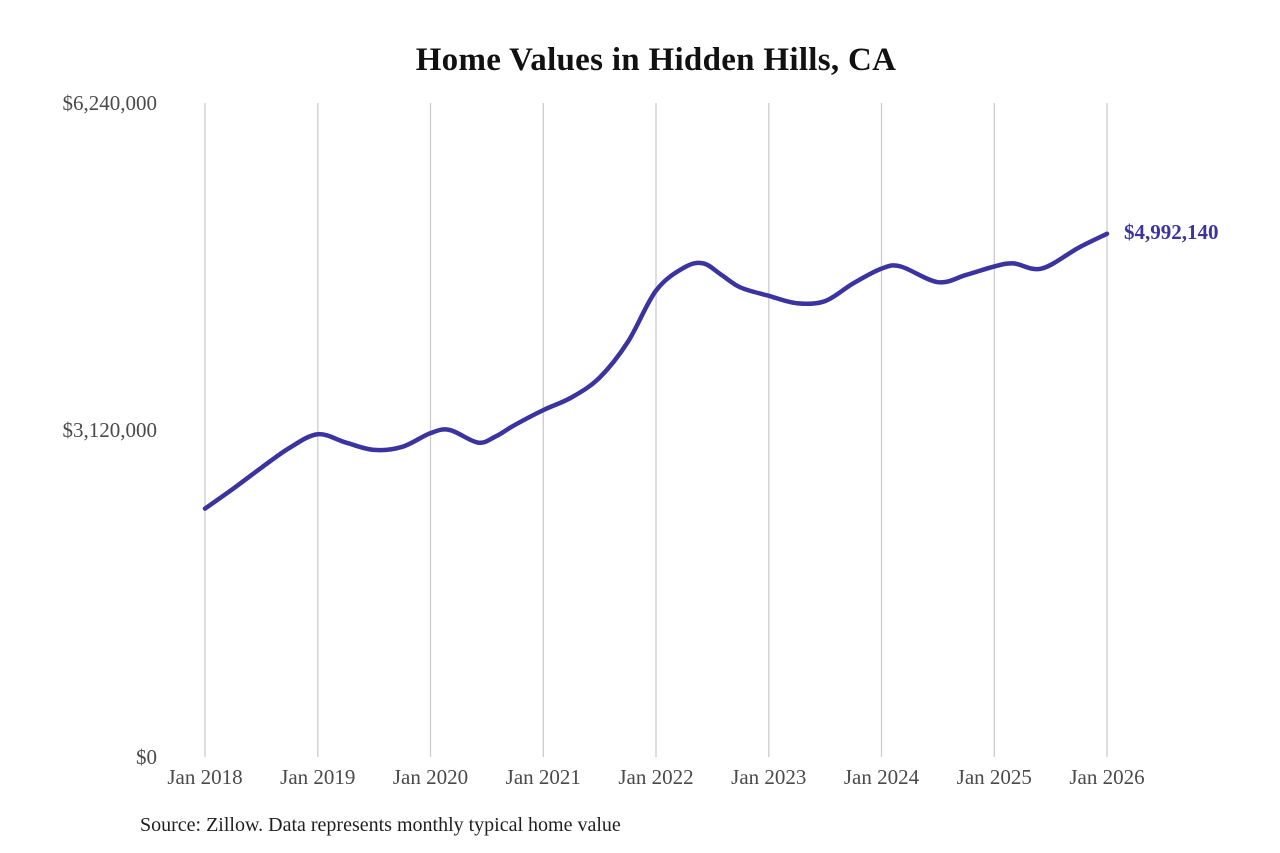 The width and height of the screenshot is (1280, 853). What do you see at coordinates (110, 430) in the screenshot?
I see `y-axis-tick-label: $3,120,000` at bounding box center [110, 430].